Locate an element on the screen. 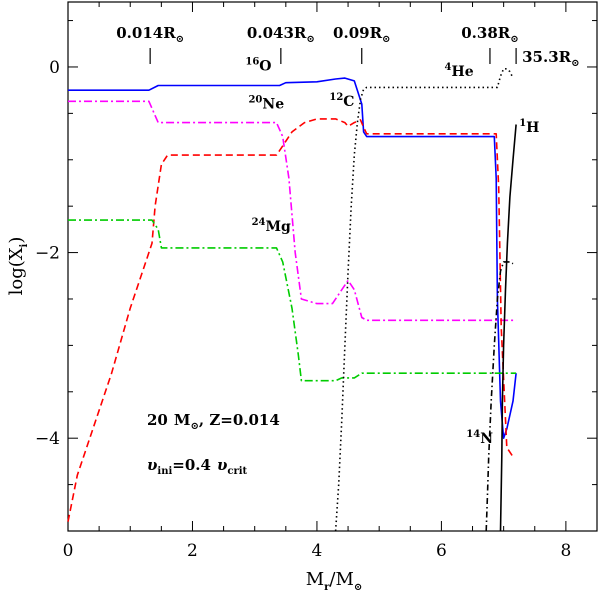  annotation-4He: 4He is located at coordinates (459, 71).